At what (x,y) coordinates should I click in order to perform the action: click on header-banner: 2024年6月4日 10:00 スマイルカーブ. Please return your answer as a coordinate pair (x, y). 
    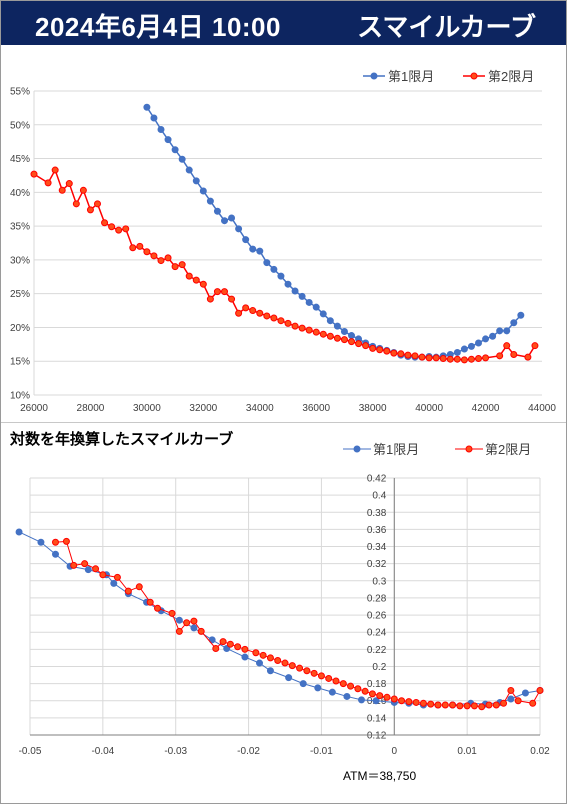
    Looking at the image, I should click on (283, 23).